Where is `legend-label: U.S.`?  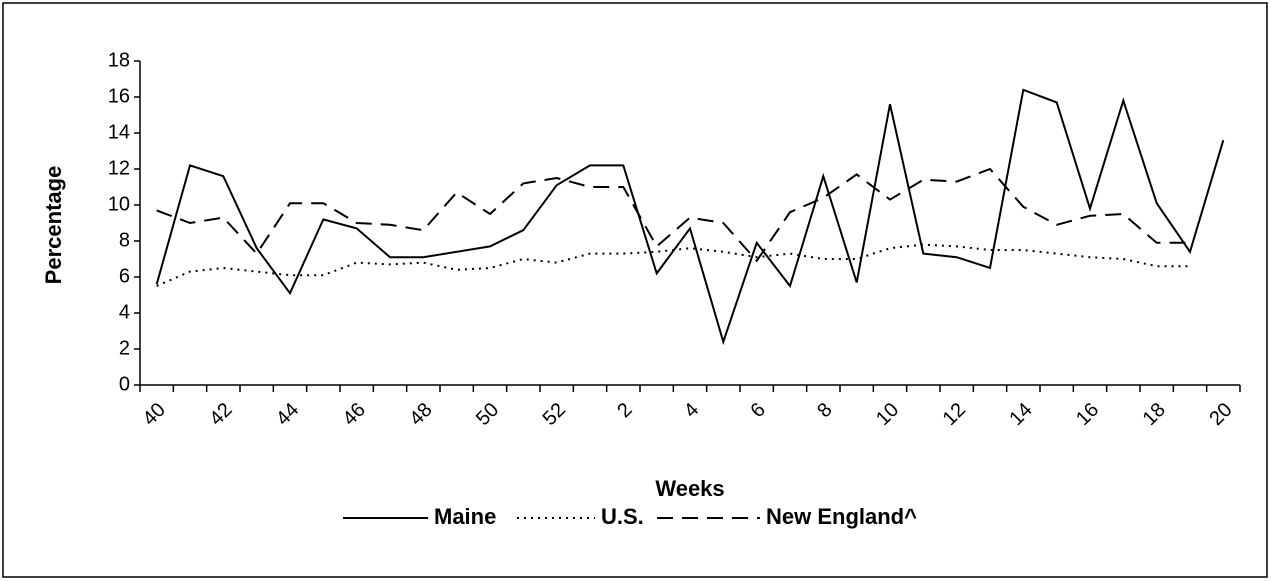
legend-label: U.S. is located at coordinates (622, 516).